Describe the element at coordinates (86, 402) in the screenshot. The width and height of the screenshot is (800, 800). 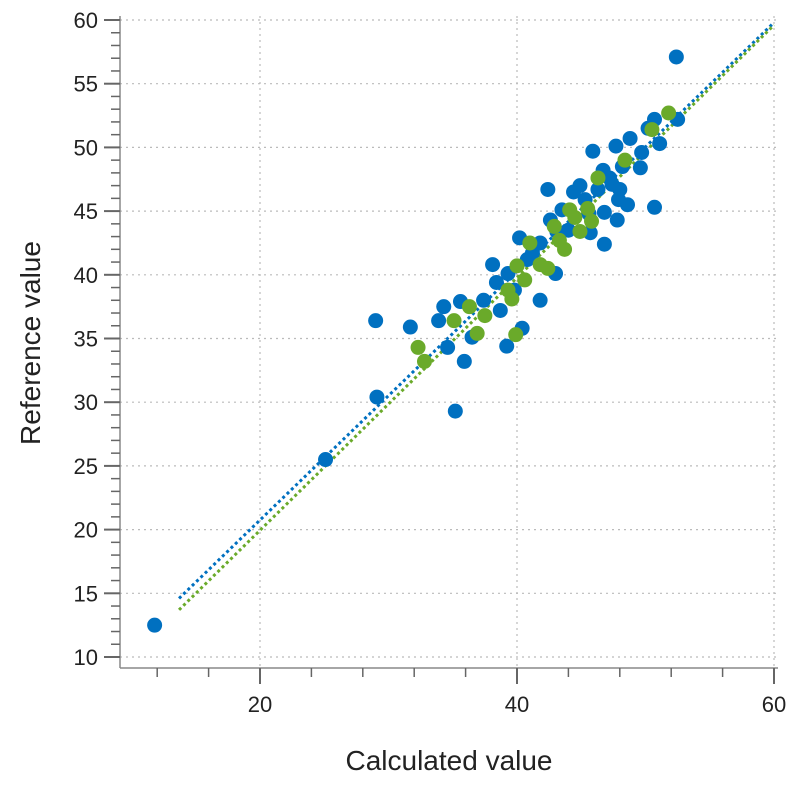
I see `y-tick-label: 30` at that location.